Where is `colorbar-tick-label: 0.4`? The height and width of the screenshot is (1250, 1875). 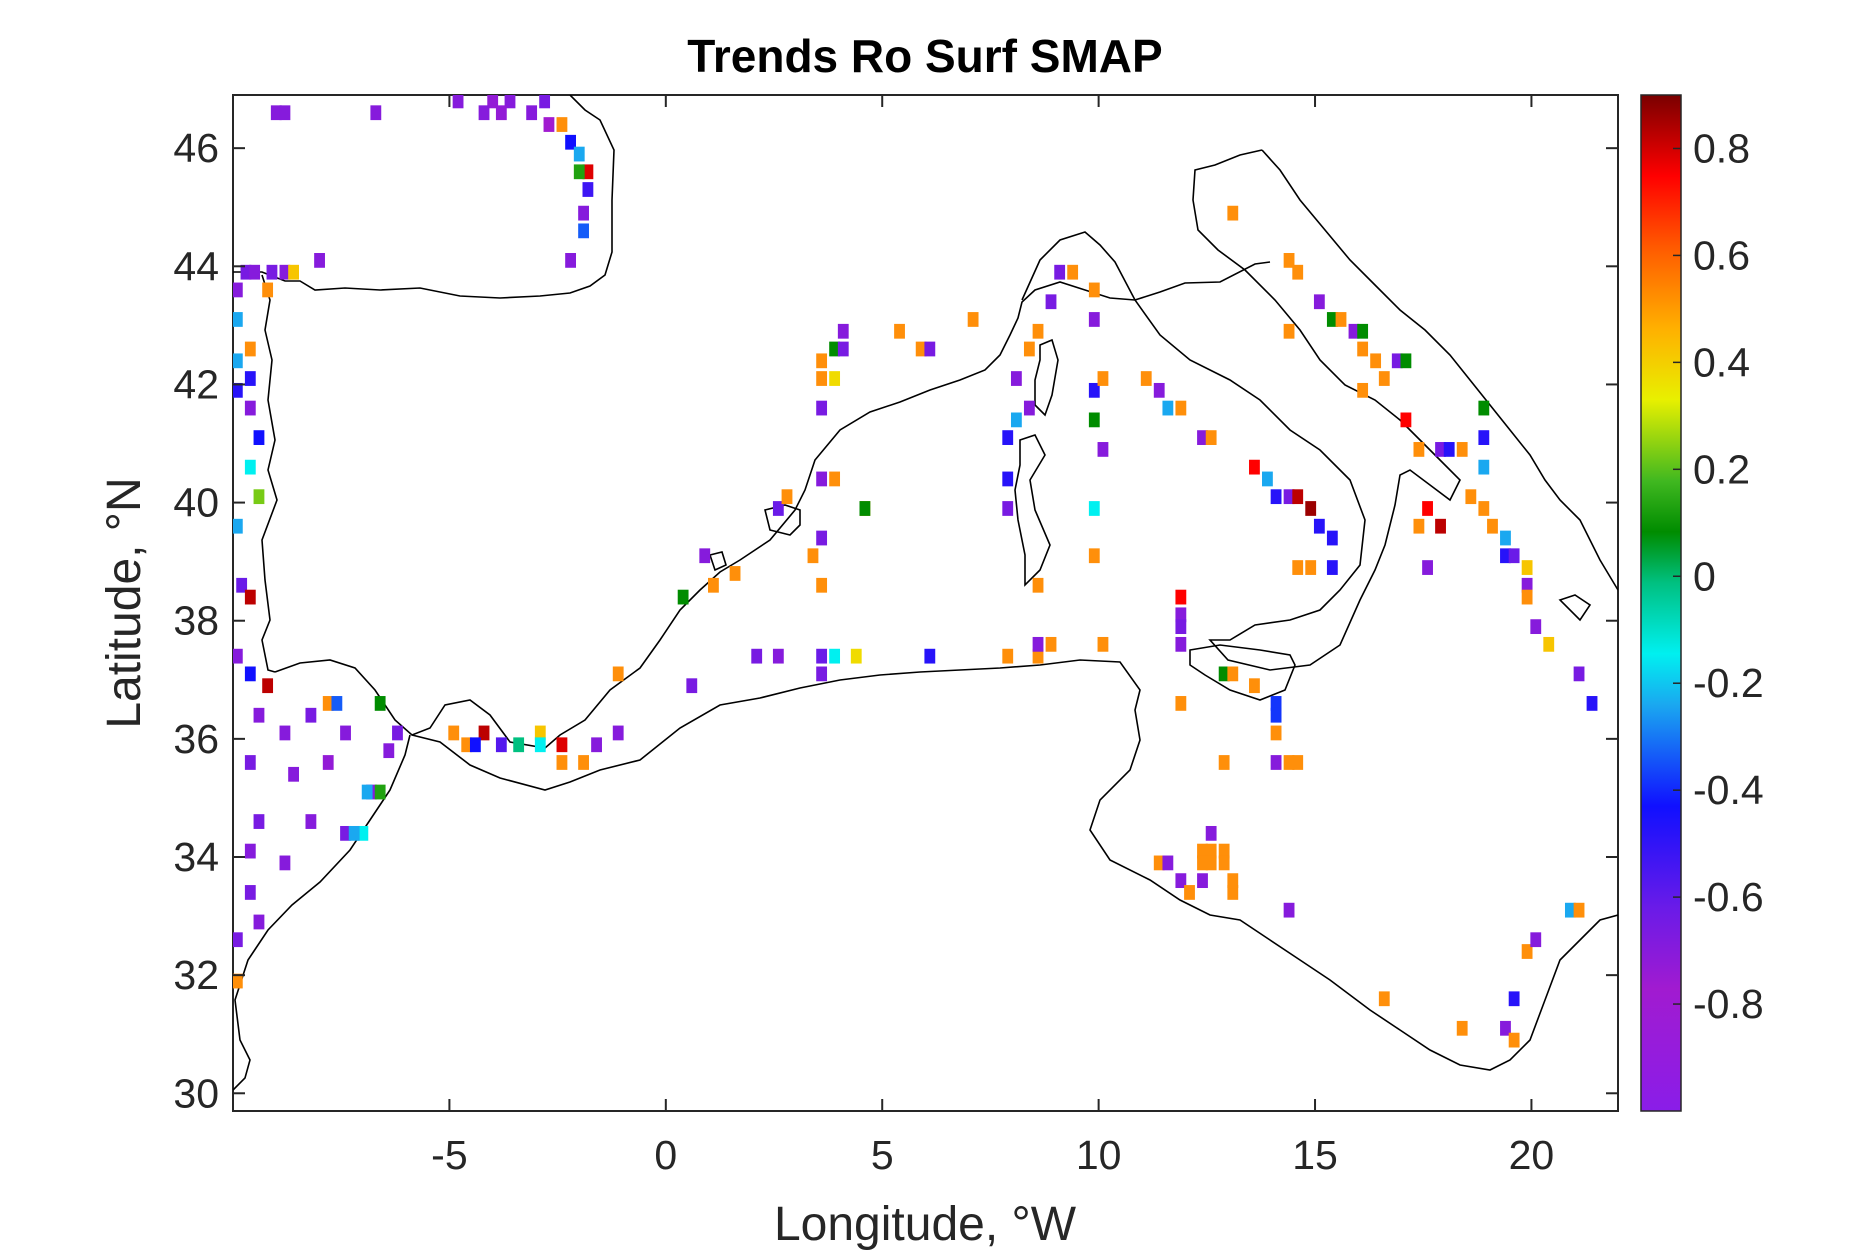 colorbar-tick-label: 0.4 is located at coordinates (1721, 362).